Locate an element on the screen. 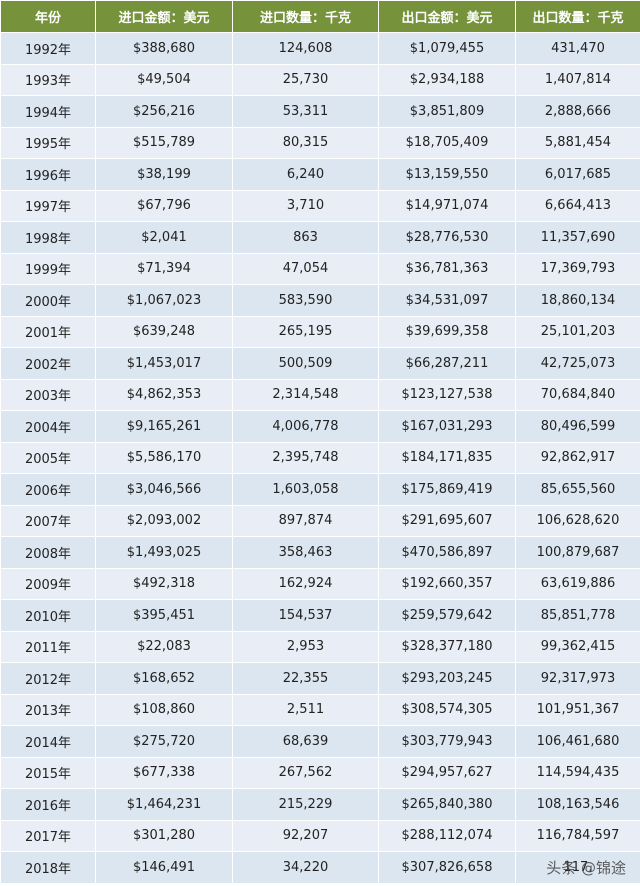  table-cell: $175,869,419 is located at coordinates (447, 489).